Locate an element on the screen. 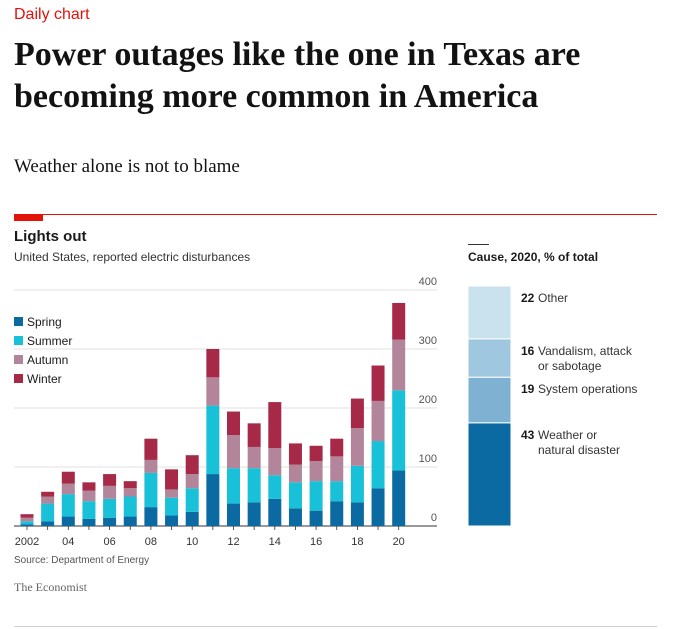  x-tick-label-2012: 12 is located at coordinates (233, 542).